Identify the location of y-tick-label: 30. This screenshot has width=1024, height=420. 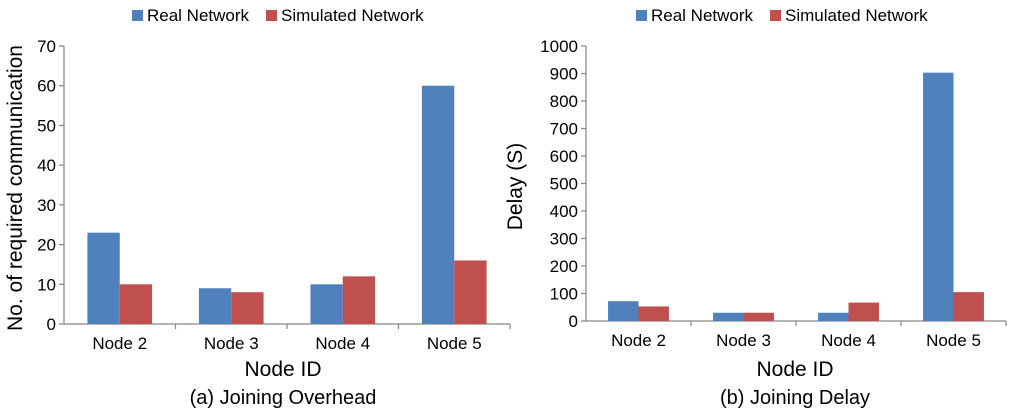
(46, 205).